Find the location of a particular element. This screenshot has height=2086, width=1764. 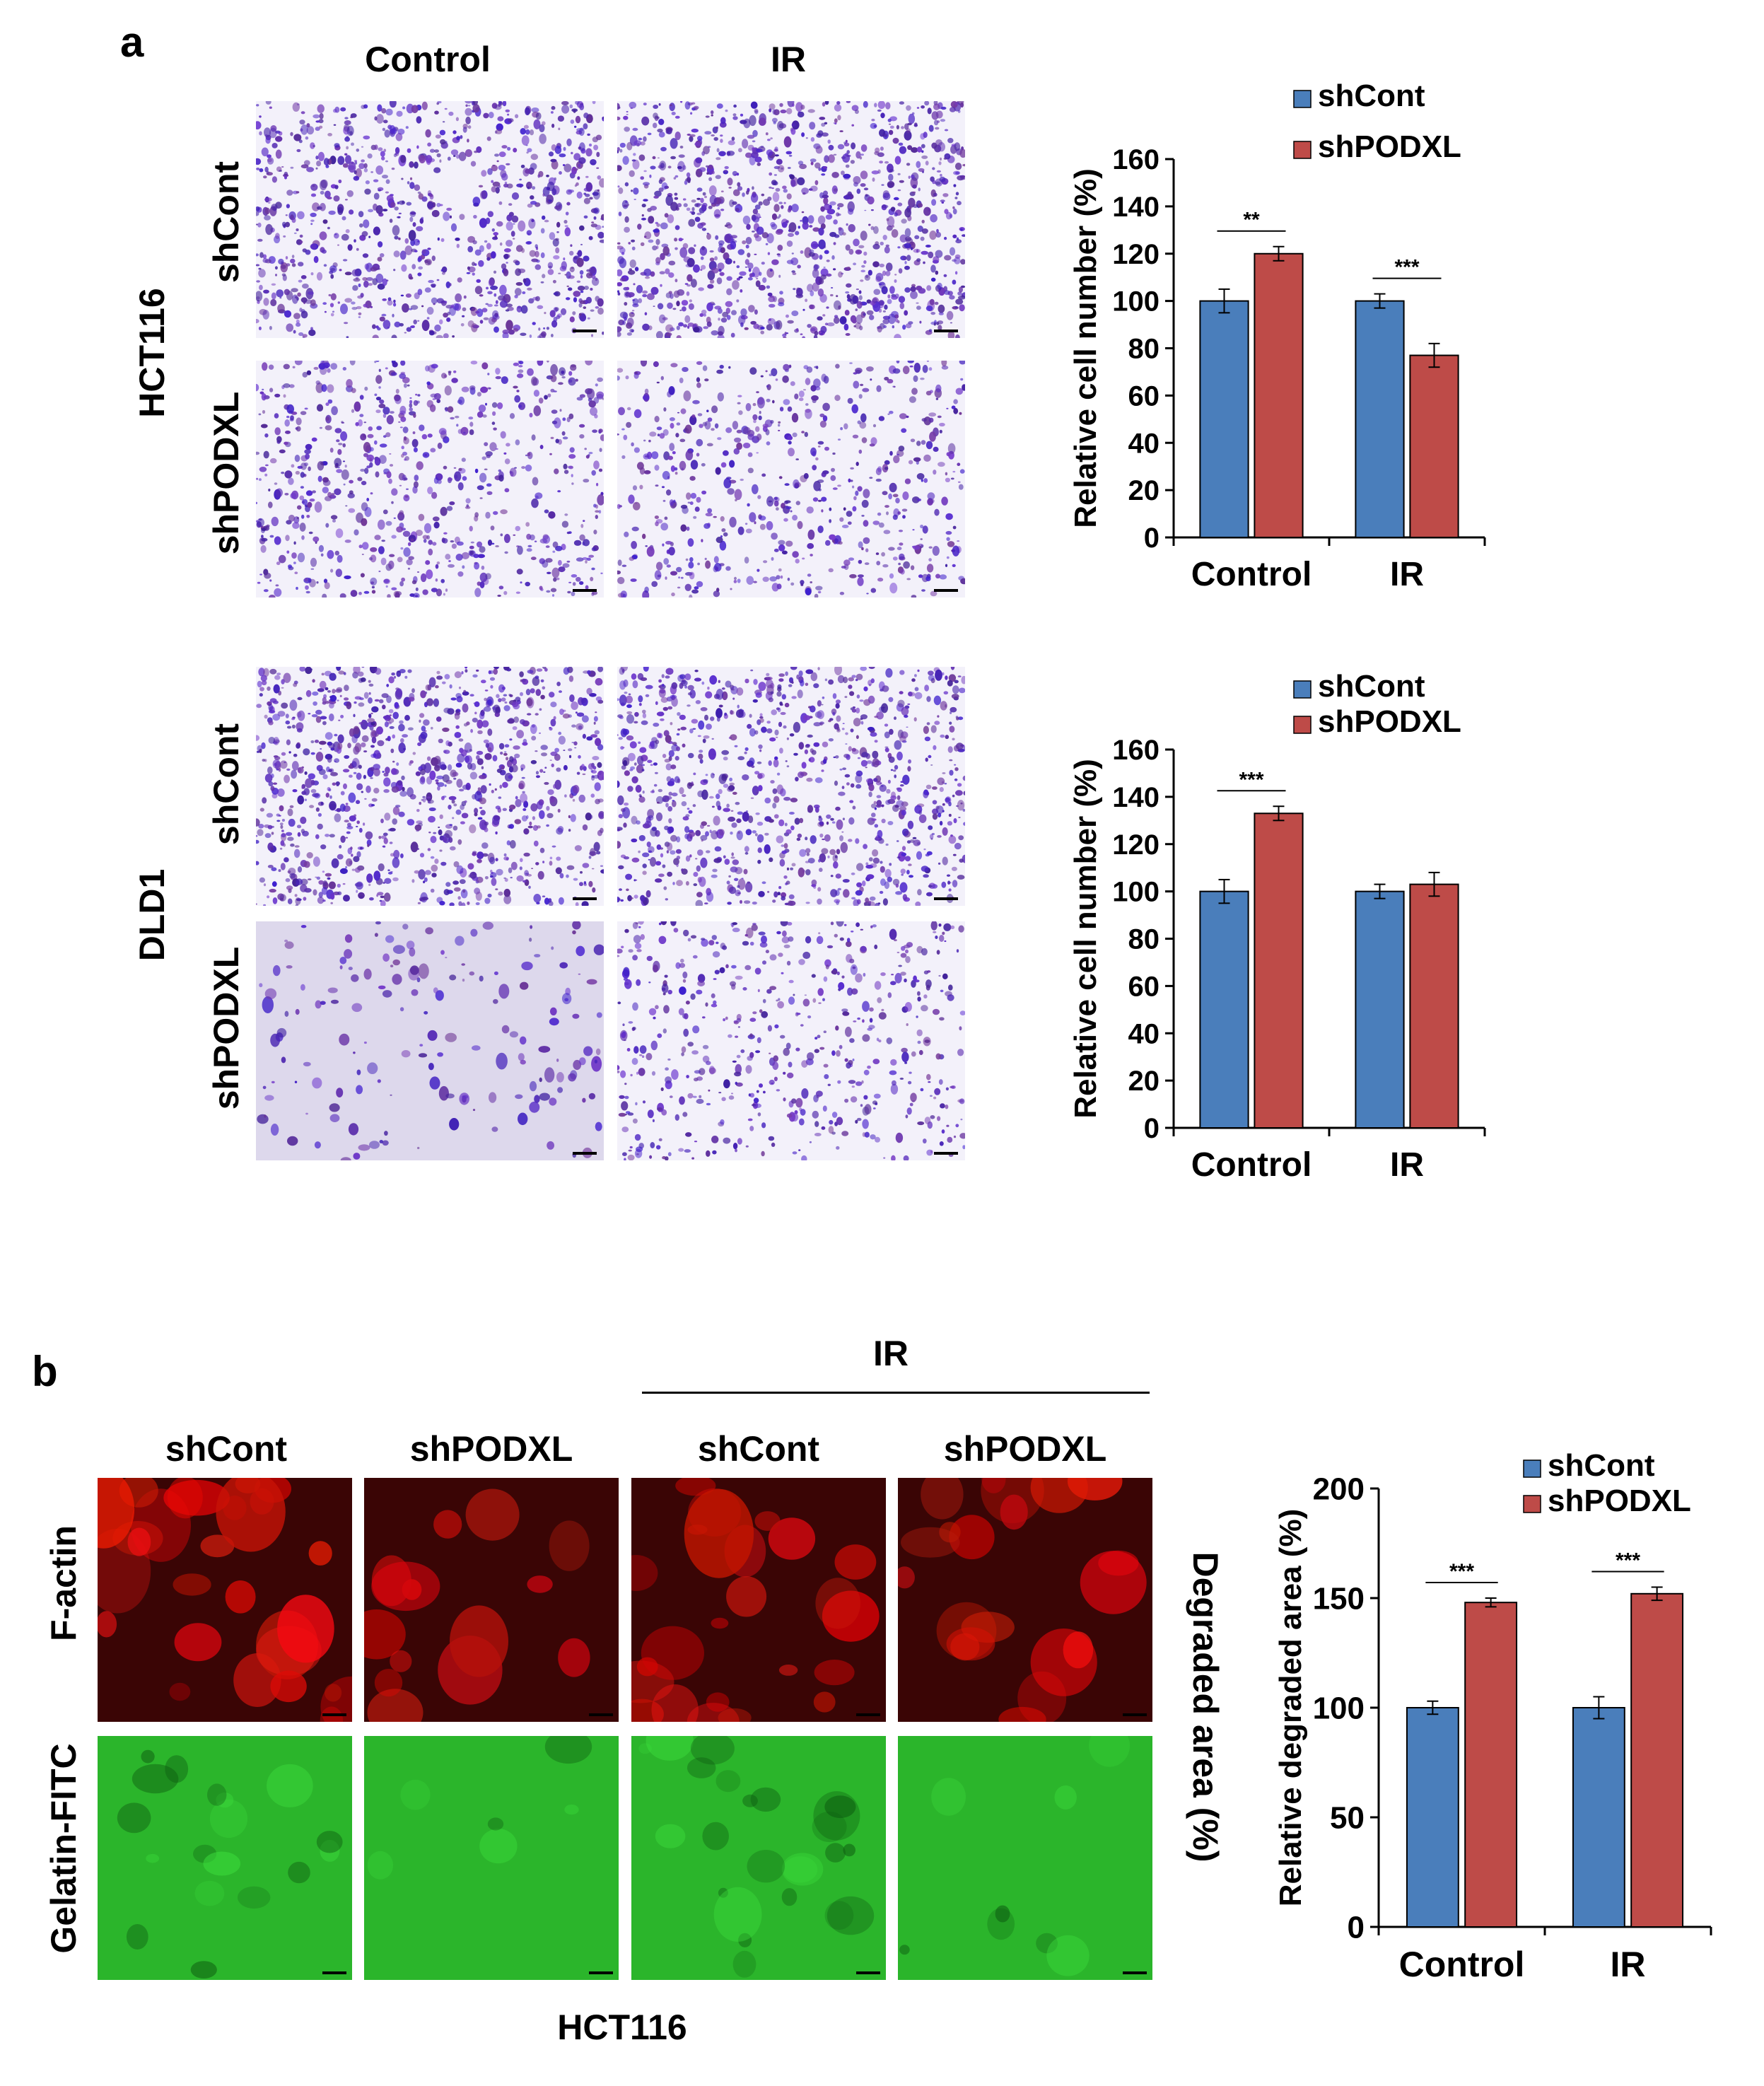

y-axis-label: Relative degraded area (%) is located at coordinates (1290, 1707).